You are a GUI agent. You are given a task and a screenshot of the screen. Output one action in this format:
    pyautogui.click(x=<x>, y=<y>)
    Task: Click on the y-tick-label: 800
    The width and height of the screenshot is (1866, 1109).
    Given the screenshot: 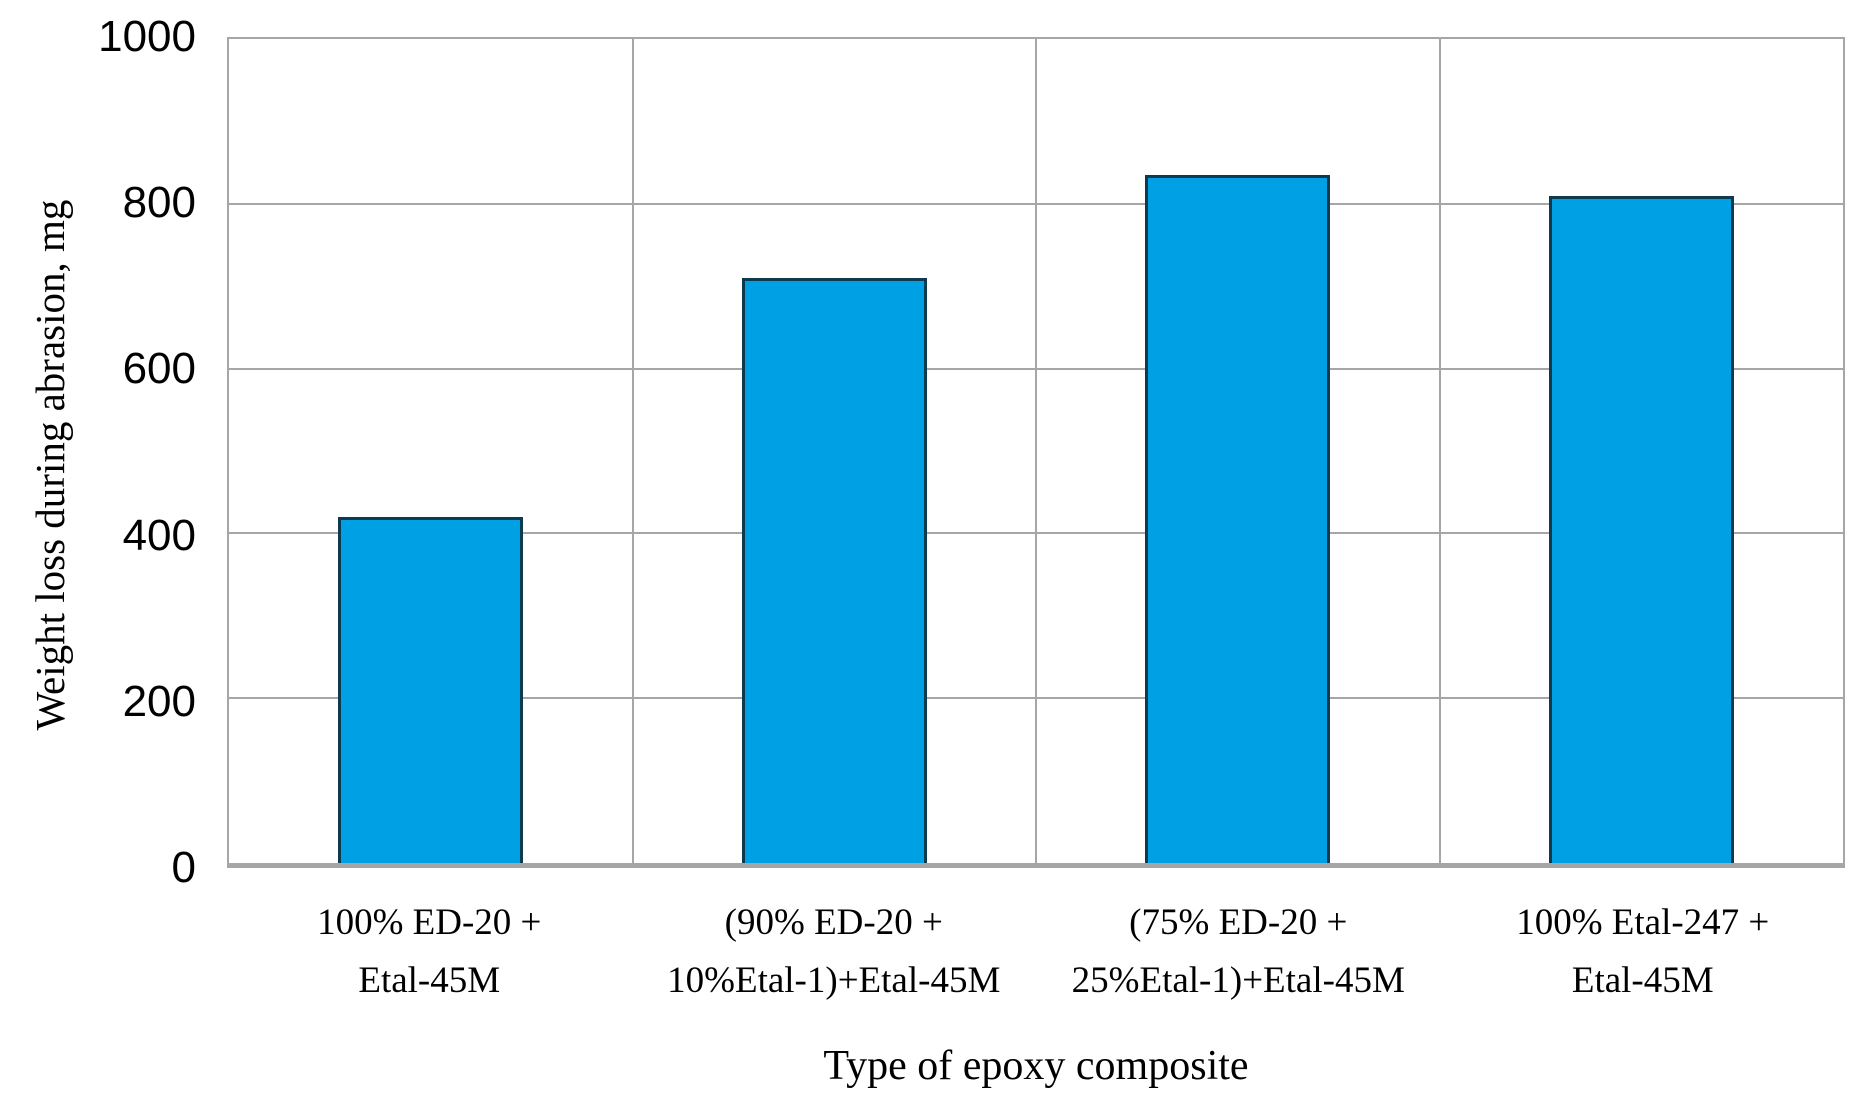 What is the action you would take?
    pyautogui.click(x=159, y=203)
    